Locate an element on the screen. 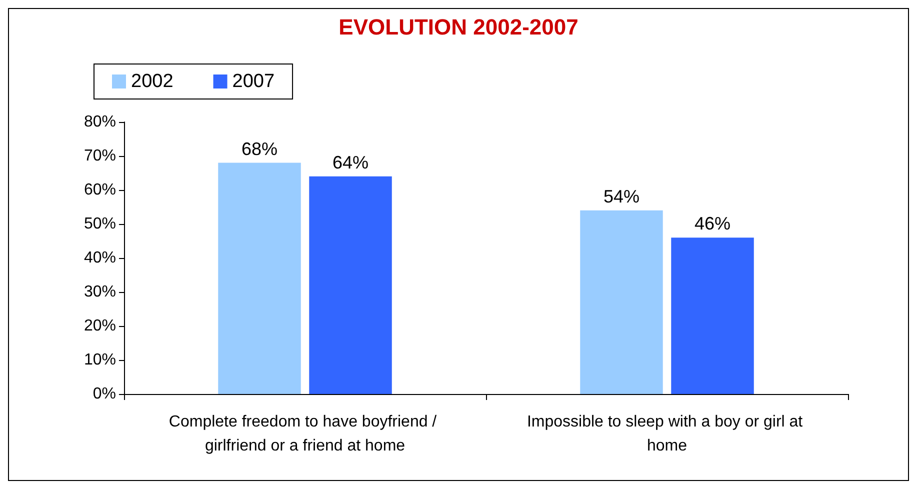 Image resolution: width=919 pixels, height=491 pixels. data-label: 54% is located at coordinates (621, 196).